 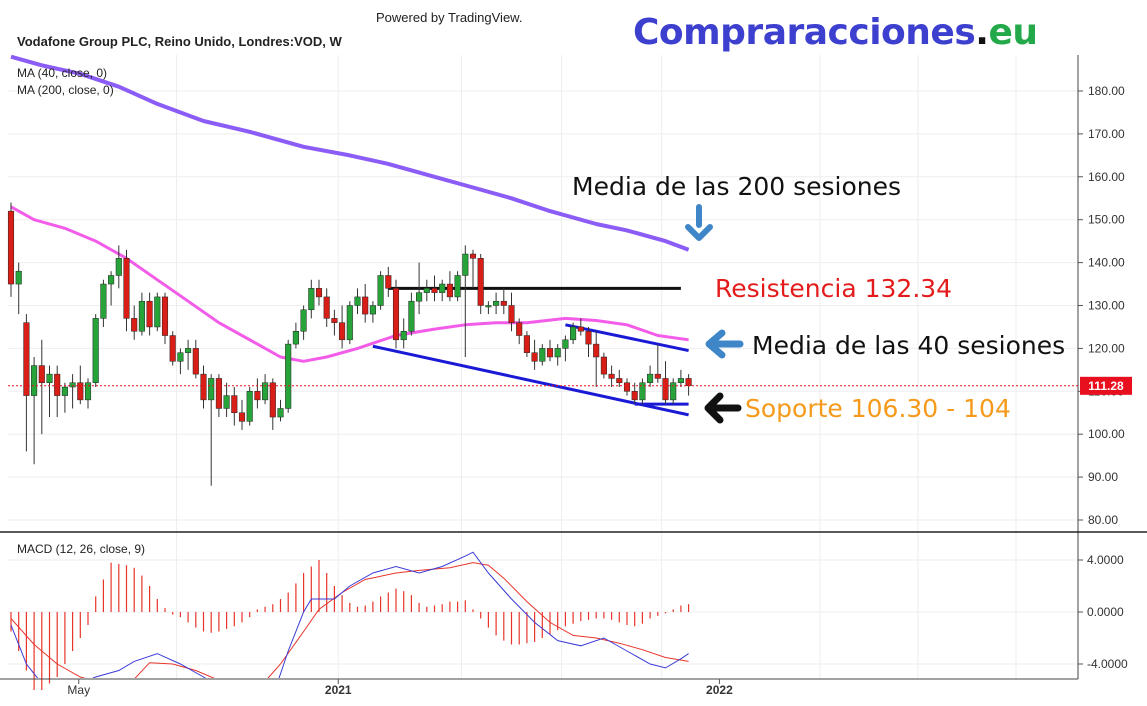 I want to click on last-price-label: 111.28, so click(x=1106, y=386).